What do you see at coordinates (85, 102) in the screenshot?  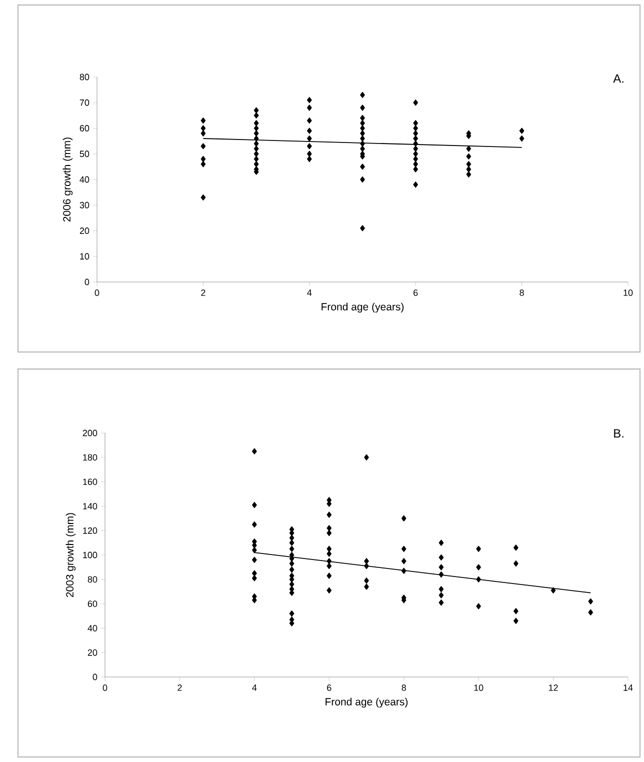 I see `y-tick-label: 70` at bounding box center [85, 102].